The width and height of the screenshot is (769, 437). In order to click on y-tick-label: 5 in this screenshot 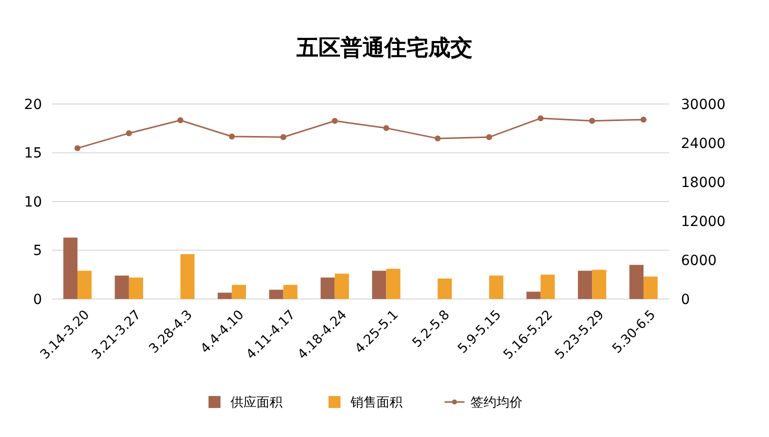, I will do `click(37, 251)`.